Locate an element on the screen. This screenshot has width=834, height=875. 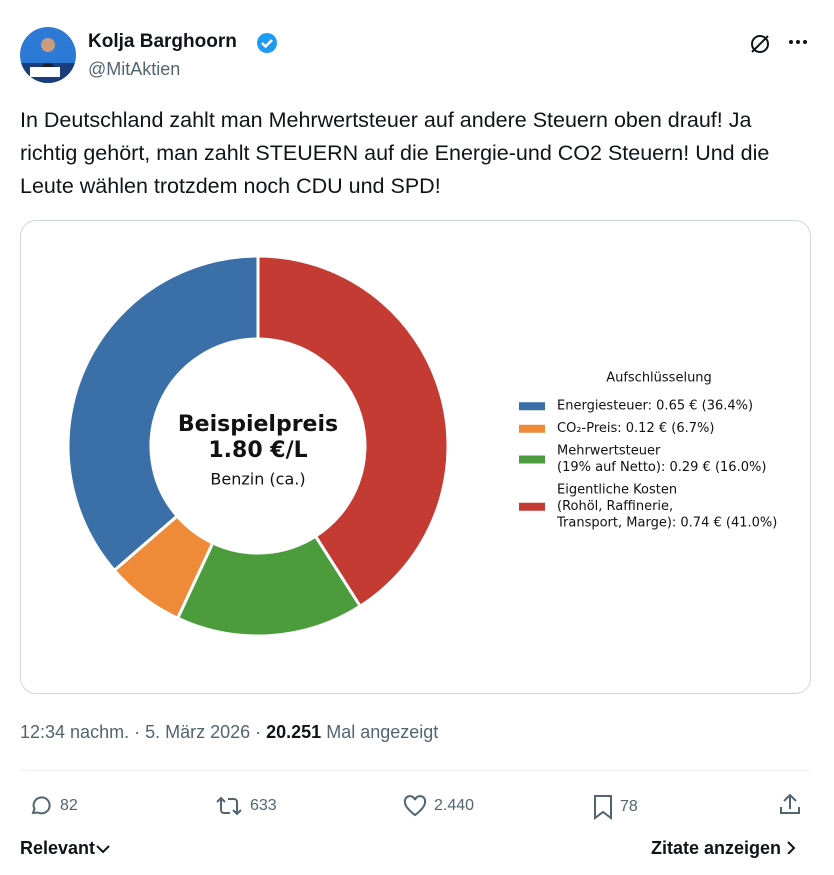
views-label: Mal angezeigt is located at coordinates (382, 732).